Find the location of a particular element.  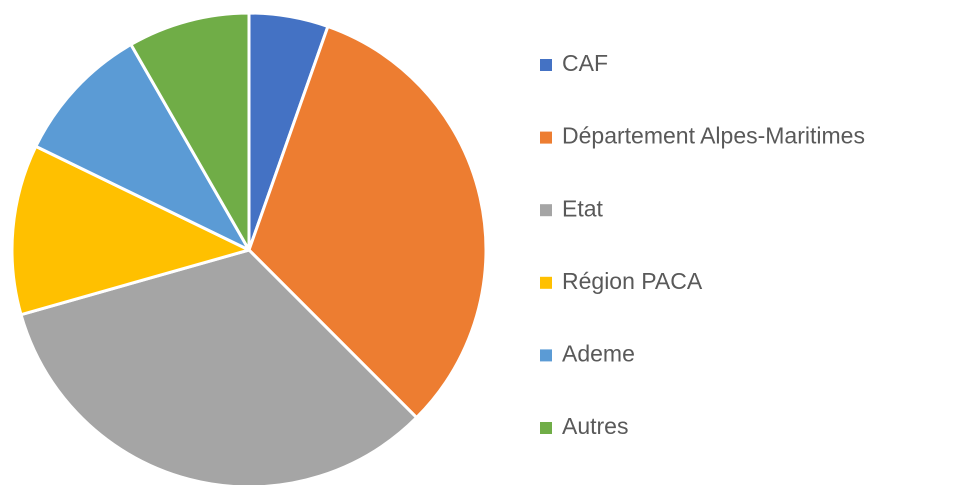

legend-label: CAF is located at coordinates (585, 63).